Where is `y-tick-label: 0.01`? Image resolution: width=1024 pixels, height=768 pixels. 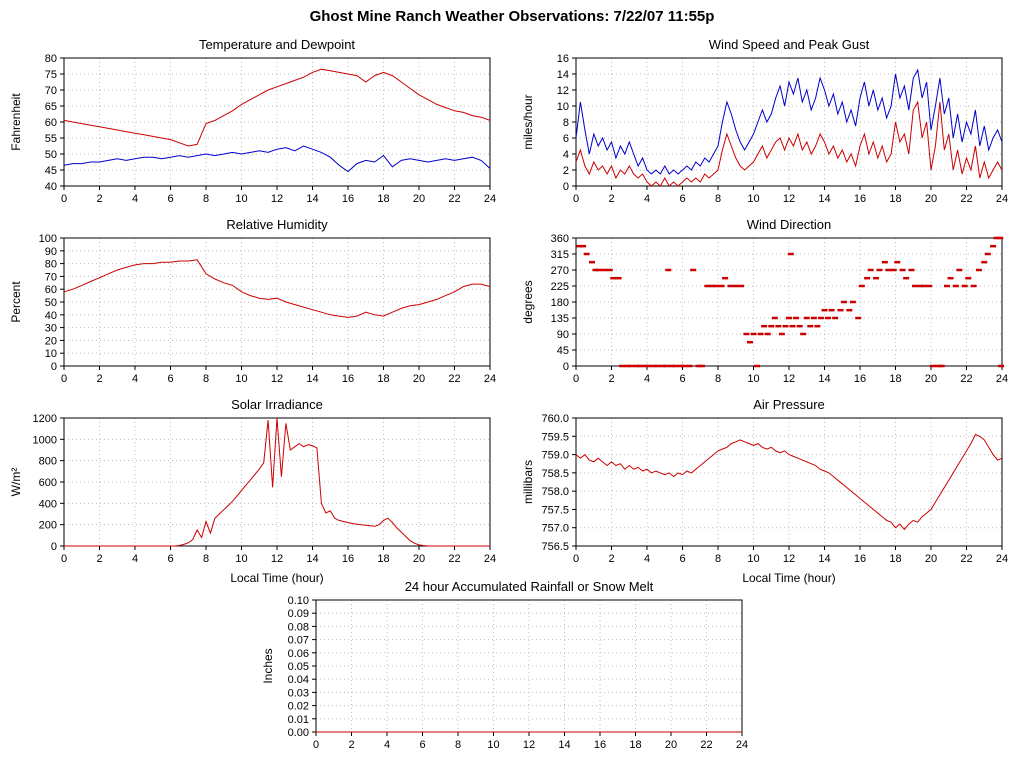
y-tick-label: 0.01 is located at coordinates (298, 720).